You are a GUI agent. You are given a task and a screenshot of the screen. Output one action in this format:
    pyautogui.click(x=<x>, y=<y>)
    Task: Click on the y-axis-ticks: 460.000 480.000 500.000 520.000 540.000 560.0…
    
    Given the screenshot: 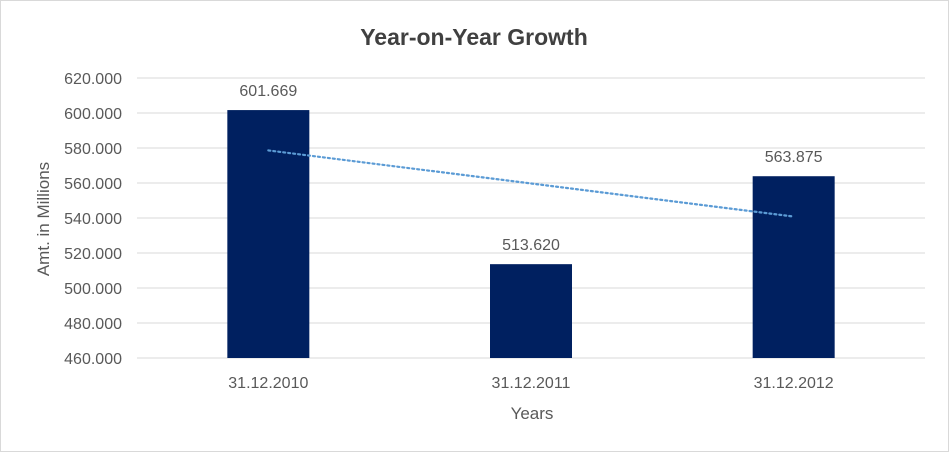 What is the action you would take?
    pyautogui.click(x=93, y=219)
    